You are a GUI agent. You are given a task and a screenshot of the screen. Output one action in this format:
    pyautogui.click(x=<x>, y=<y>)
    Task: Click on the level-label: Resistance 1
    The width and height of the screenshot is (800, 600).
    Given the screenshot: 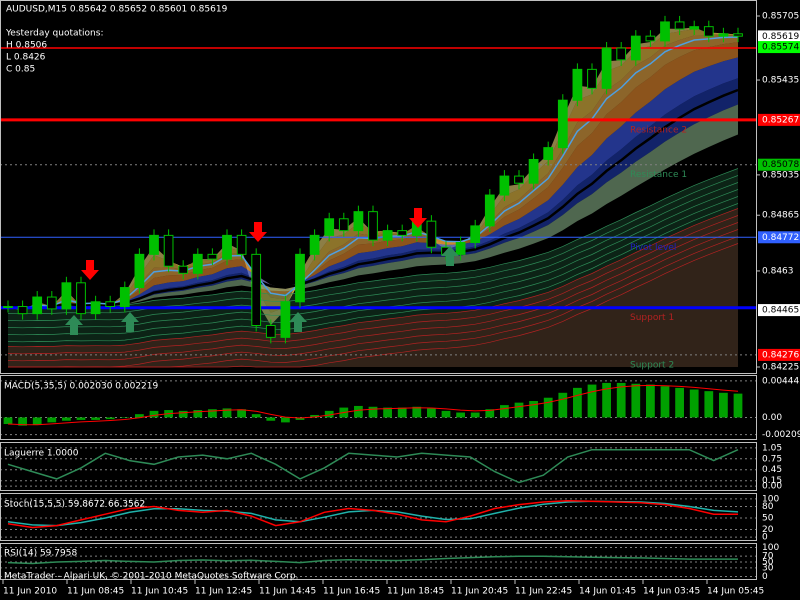 What is the action you would take?
    pyautogui.click(x=658, y=175)
    